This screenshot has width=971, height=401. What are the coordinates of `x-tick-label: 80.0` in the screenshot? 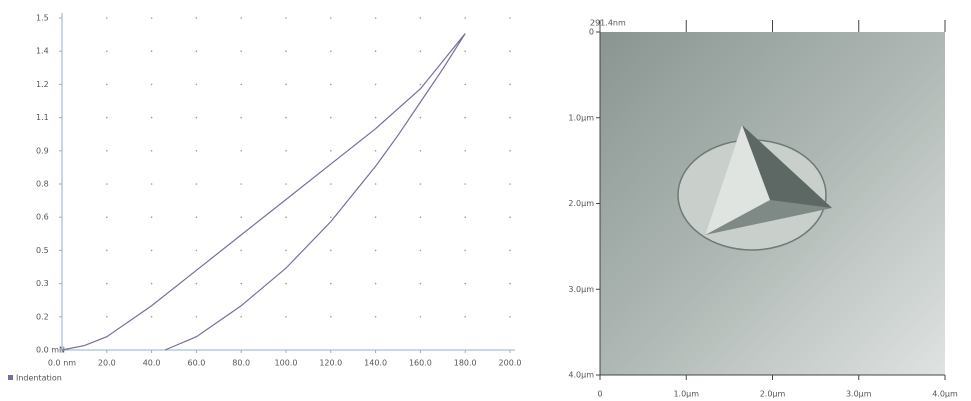 It's located at (241, 363).